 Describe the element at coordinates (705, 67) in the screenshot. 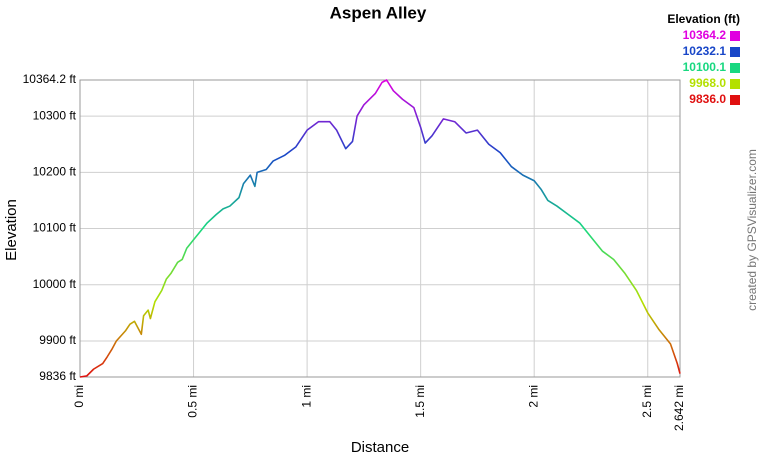

I see `legend-label: 10100.1` at that location.